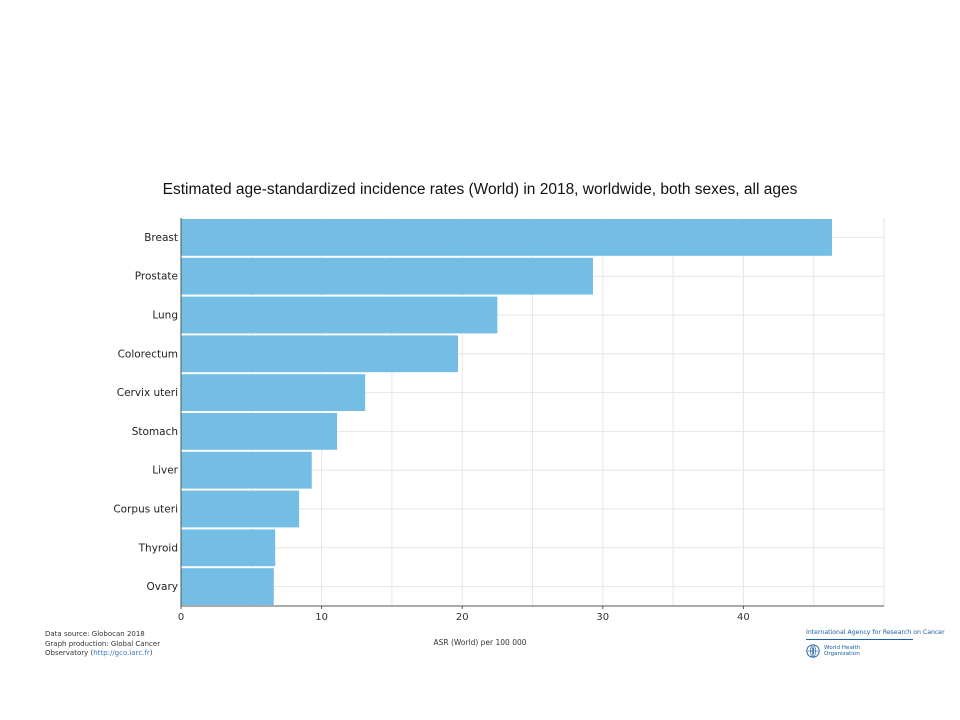  What do you see at coordinates (506, 237) in the screenshot?
I see `bar-breast` at bounding box center [506, 237].